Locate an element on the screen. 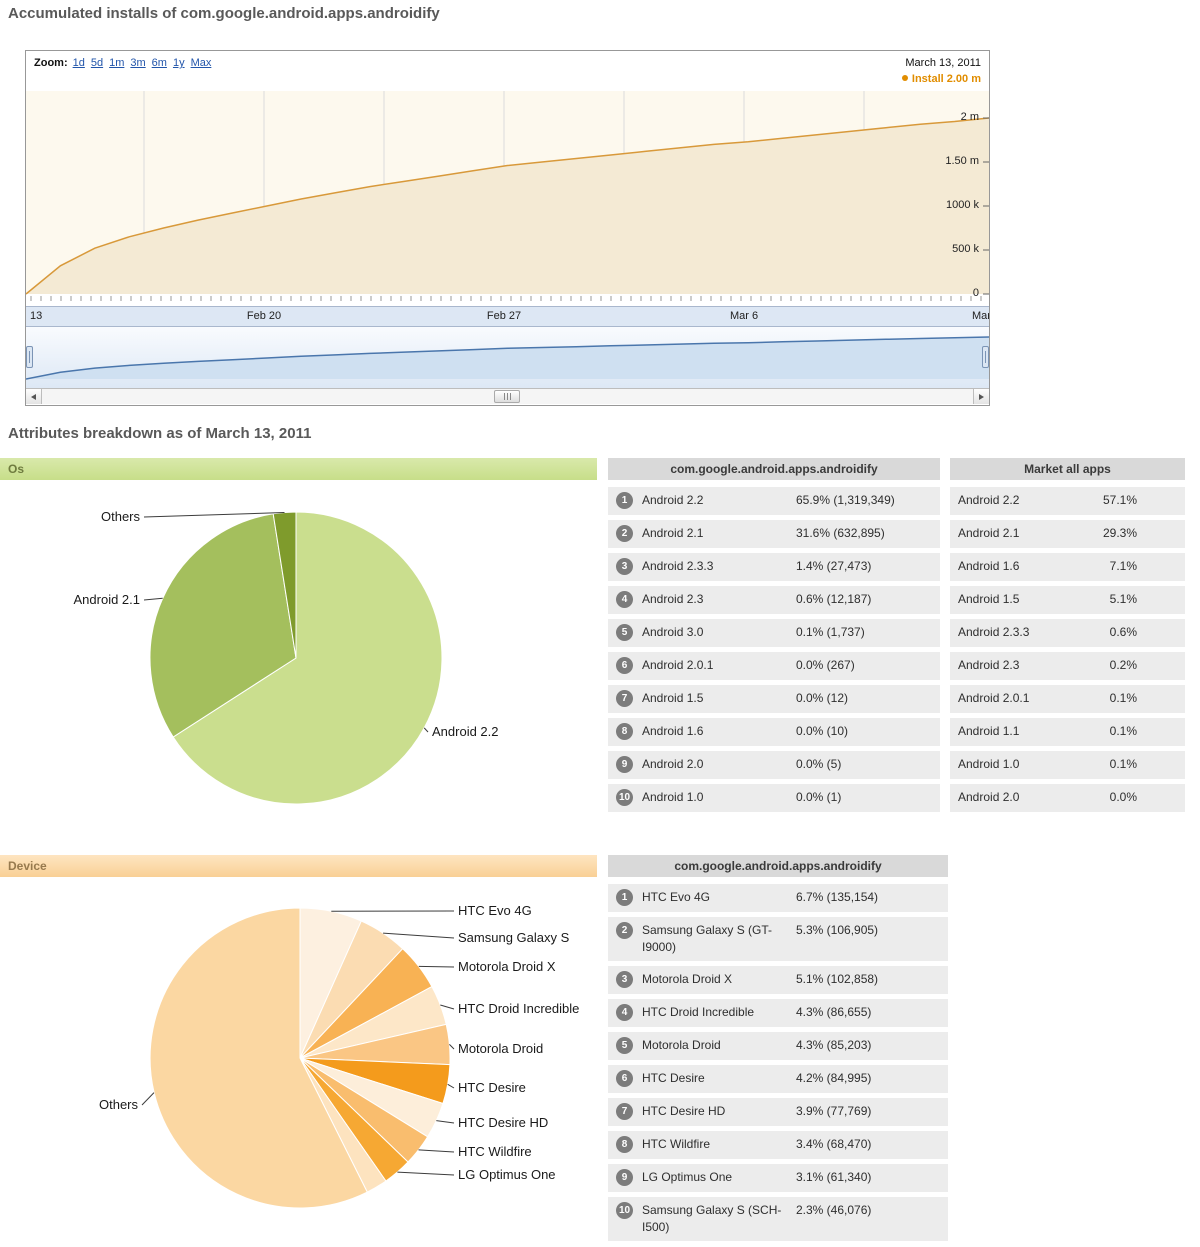  zoom-label: Zoom: is located at coordinates (51, 63).